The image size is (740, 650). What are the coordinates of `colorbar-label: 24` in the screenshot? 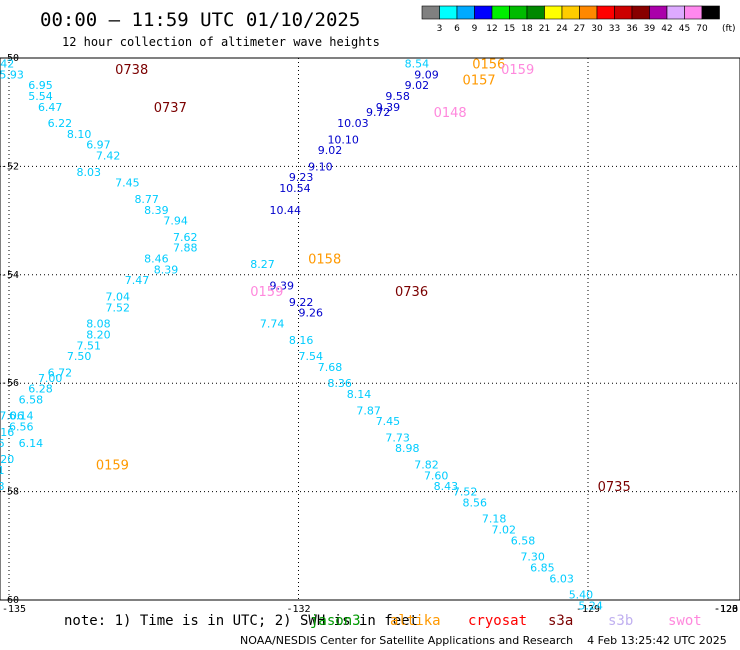 It's located at (562, 29).